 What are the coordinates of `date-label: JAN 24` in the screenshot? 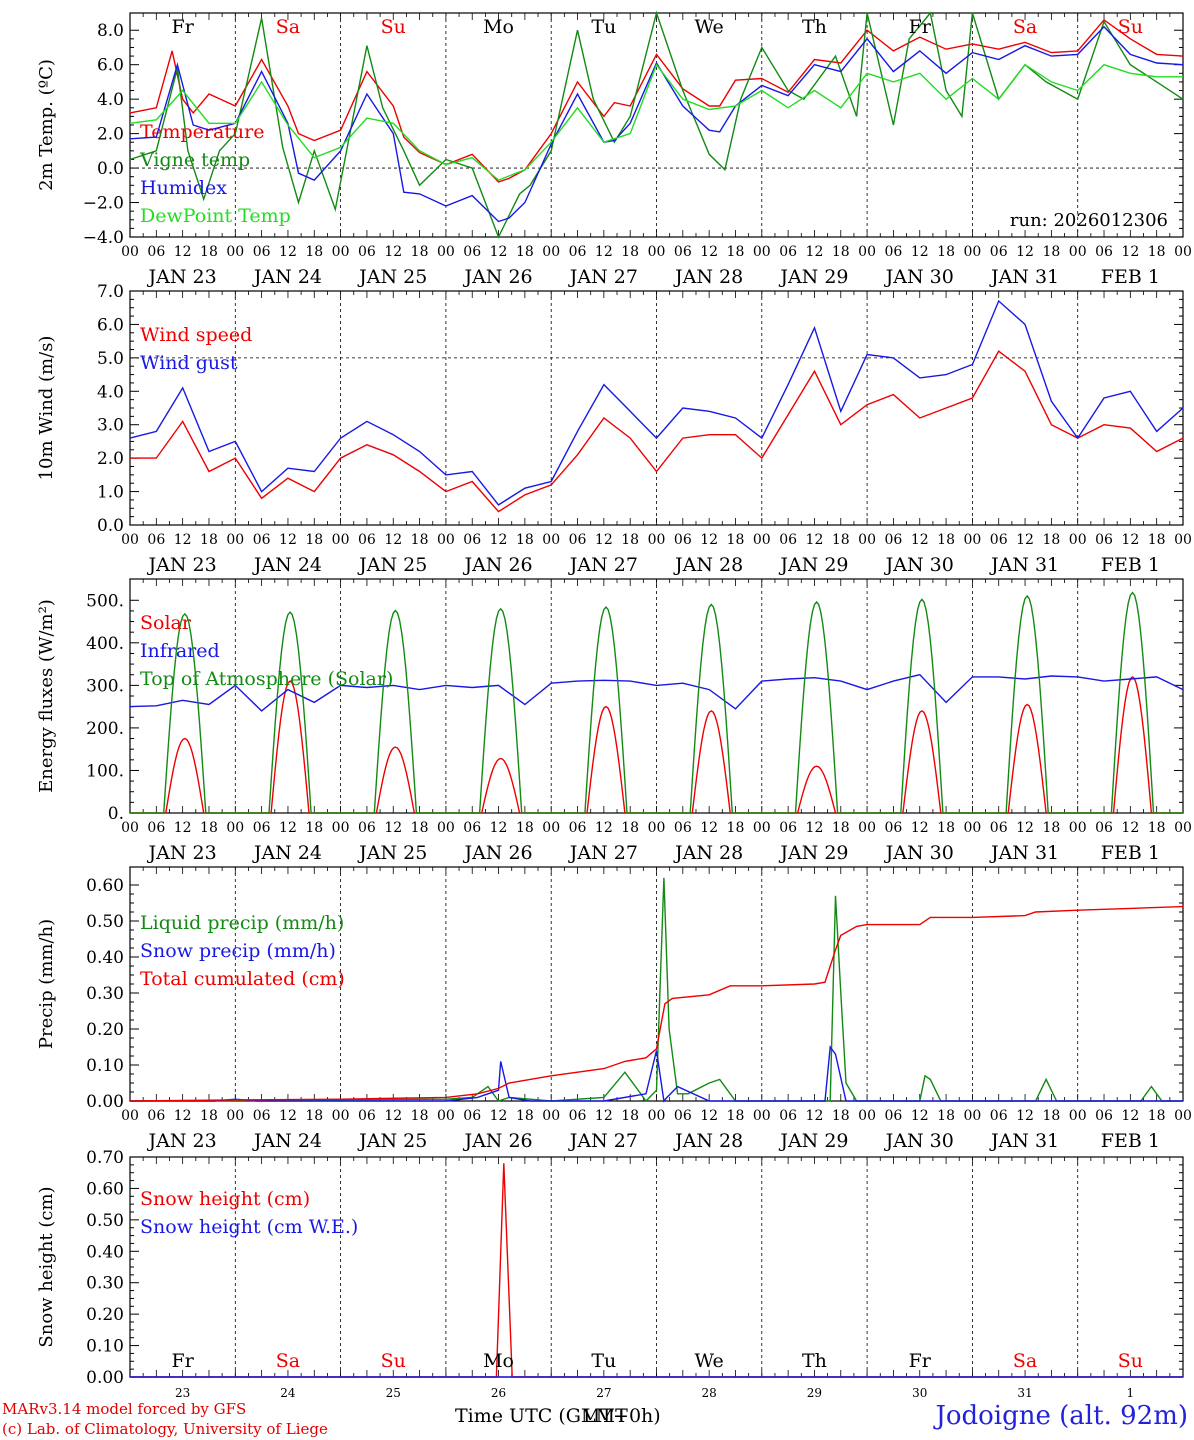 It's located at (287, 853).